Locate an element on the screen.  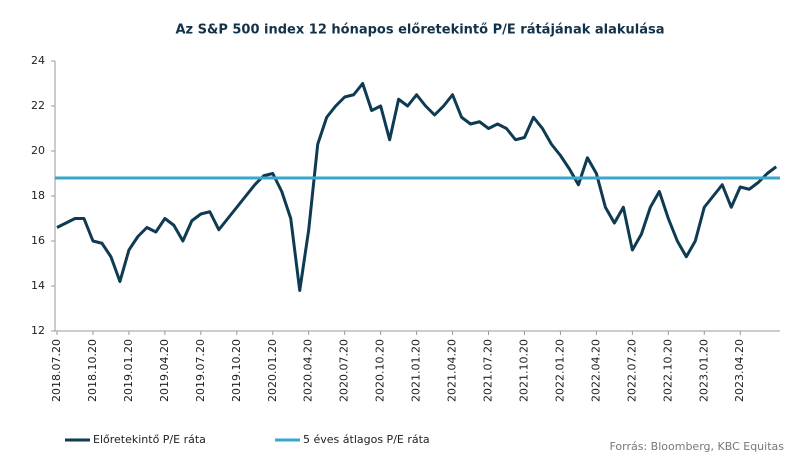
x-tick-label: 2022.04.20 is located at coordinates (595, 370).